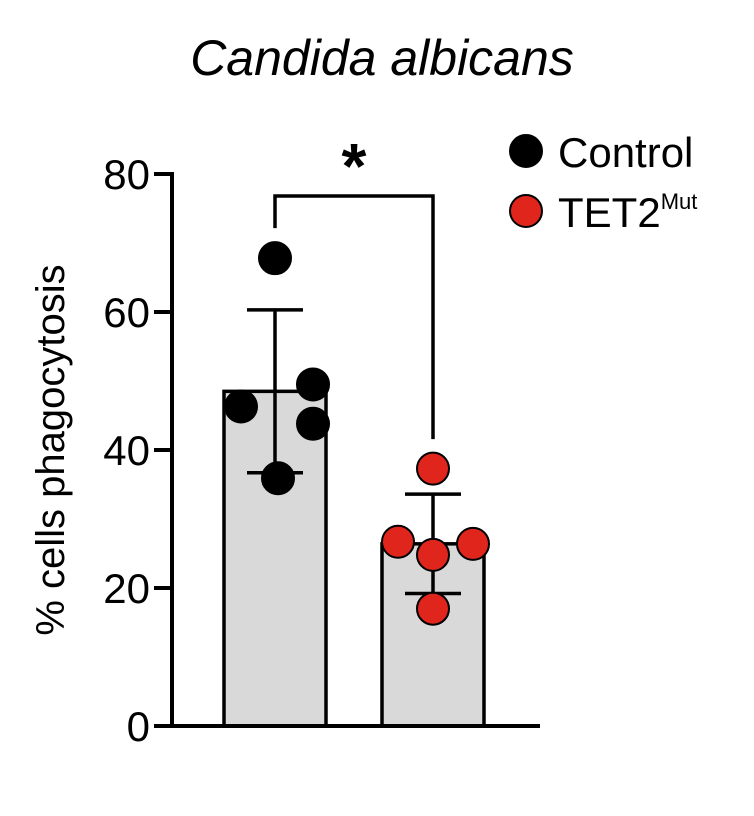  Describe the element at coordinates (138, 726) in the screenshot. I see `y-tick-label: 0` at that location.